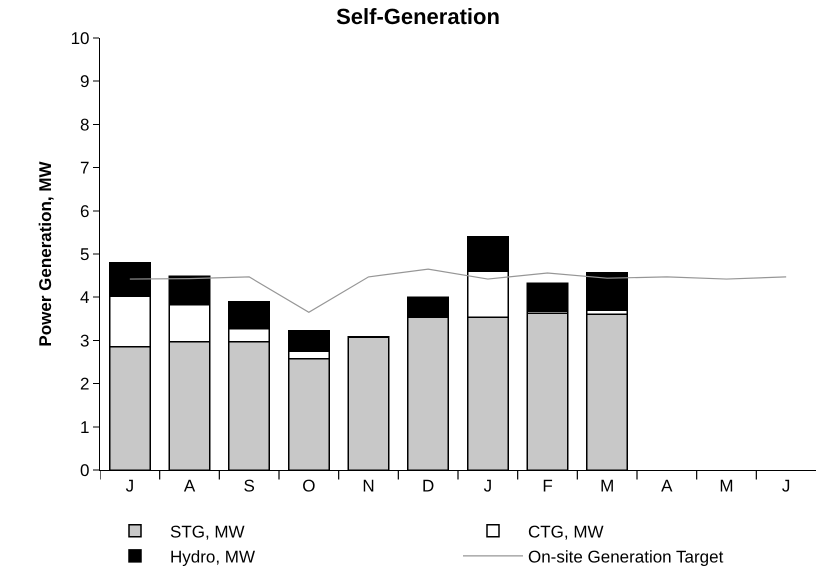  What do you see at coordinates (418, 17) in the screenshot?
I see `chart-title: Self-Generation` at bounding box center [418, 17].